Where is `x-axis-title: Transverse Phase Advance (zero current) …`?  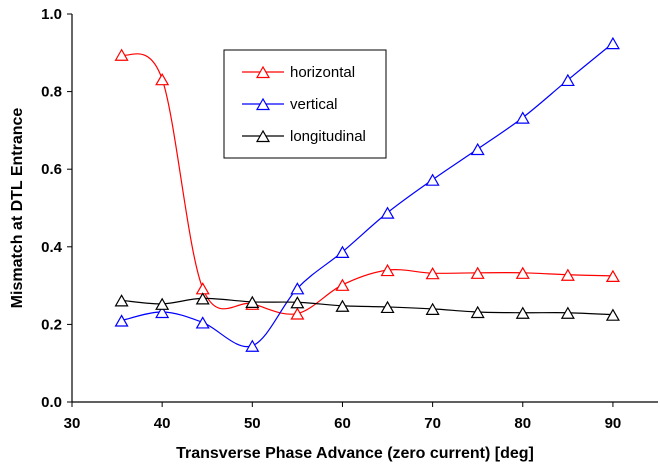
x-axis-title: Transverse Phase Advance (zero current) … is located at coordinates (355, 453).